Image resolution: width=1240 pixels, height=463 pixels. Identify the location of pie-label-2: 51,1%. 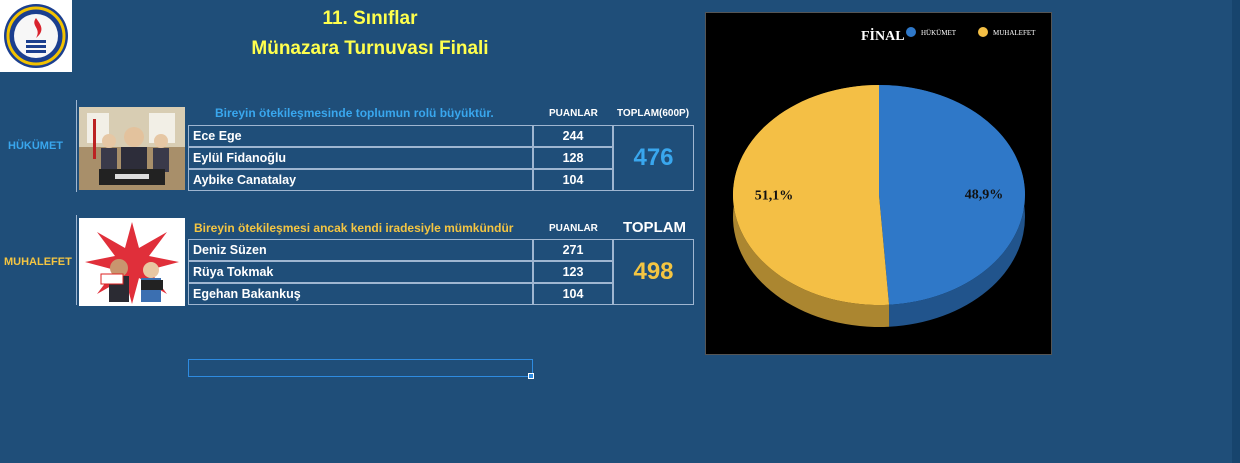
(774, 195).